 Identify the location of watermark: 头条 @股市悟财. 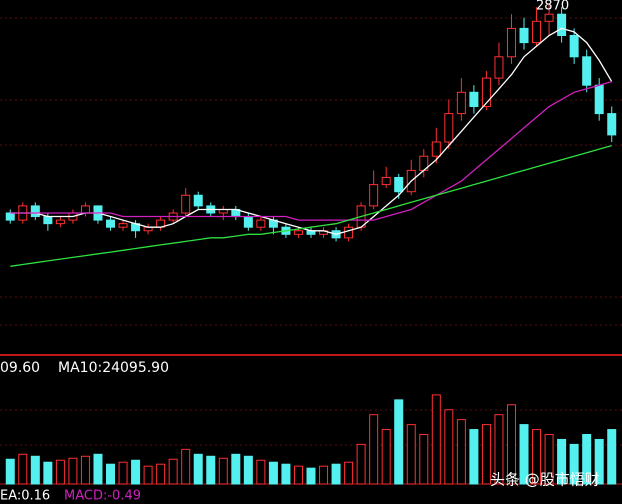
(545, 480).